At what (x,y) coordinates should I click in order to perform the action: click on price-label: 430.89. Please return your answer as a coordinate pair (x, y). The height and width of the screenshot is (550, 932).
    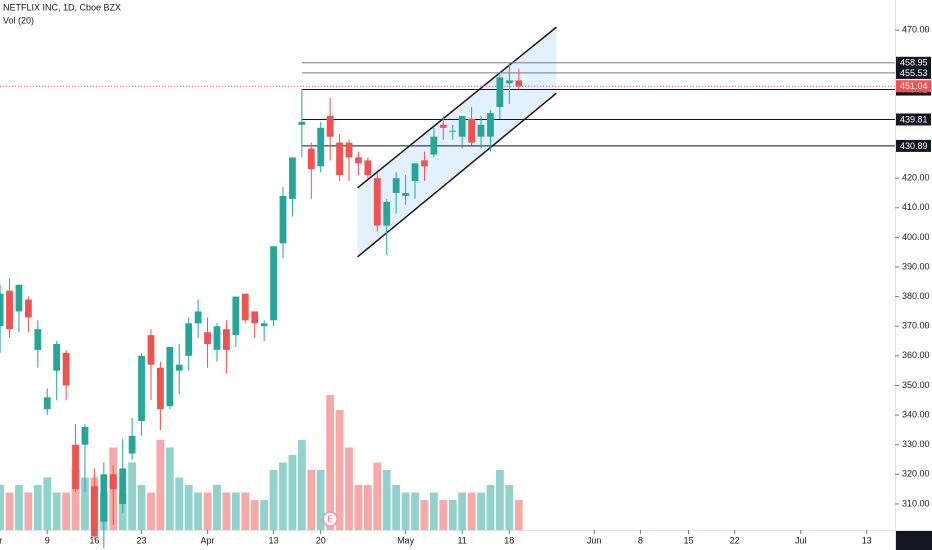
    Looking at the image, I should click on (914, 146).